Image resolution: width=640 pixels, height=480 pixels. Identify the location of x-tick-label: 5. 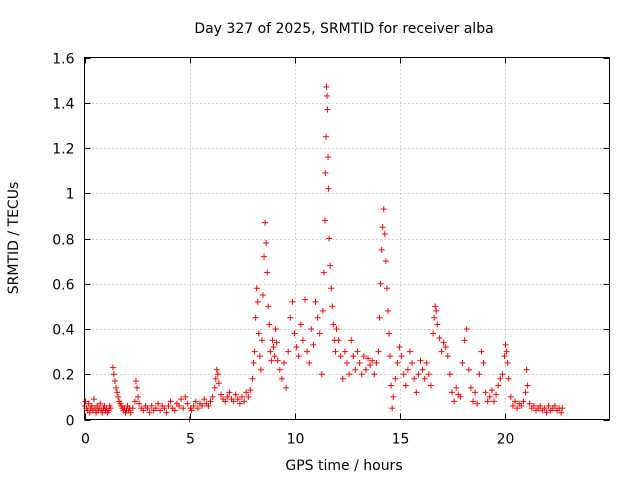
(190, 440).